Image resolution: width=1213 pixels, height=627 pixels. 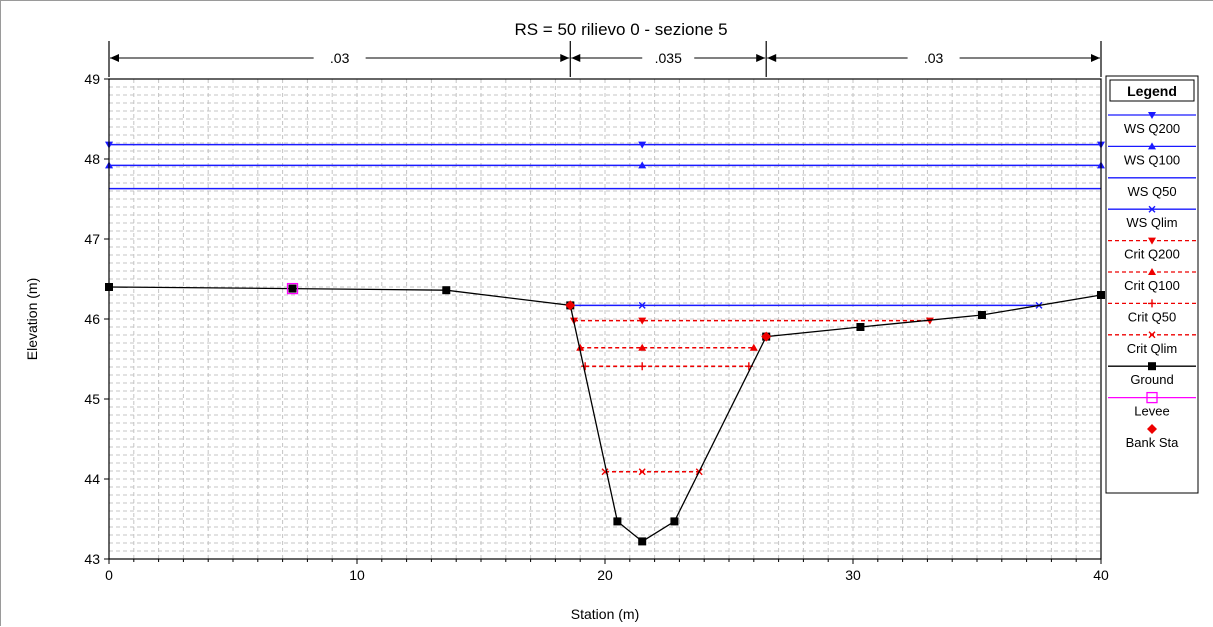 I want to click on legend-item-ws-q200: WS Q200, so click(x=1152, y=124).